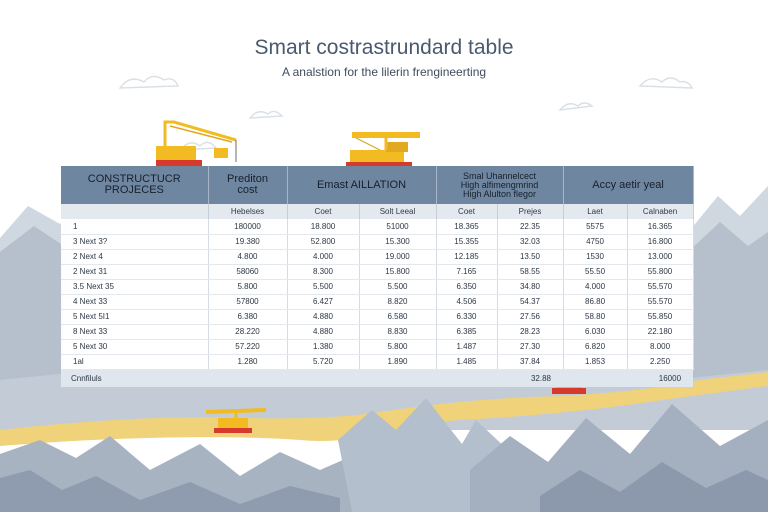  Describe the element at coordinates (660, 242) in the screenshot. I see `value-cell: 16.800` at that location.